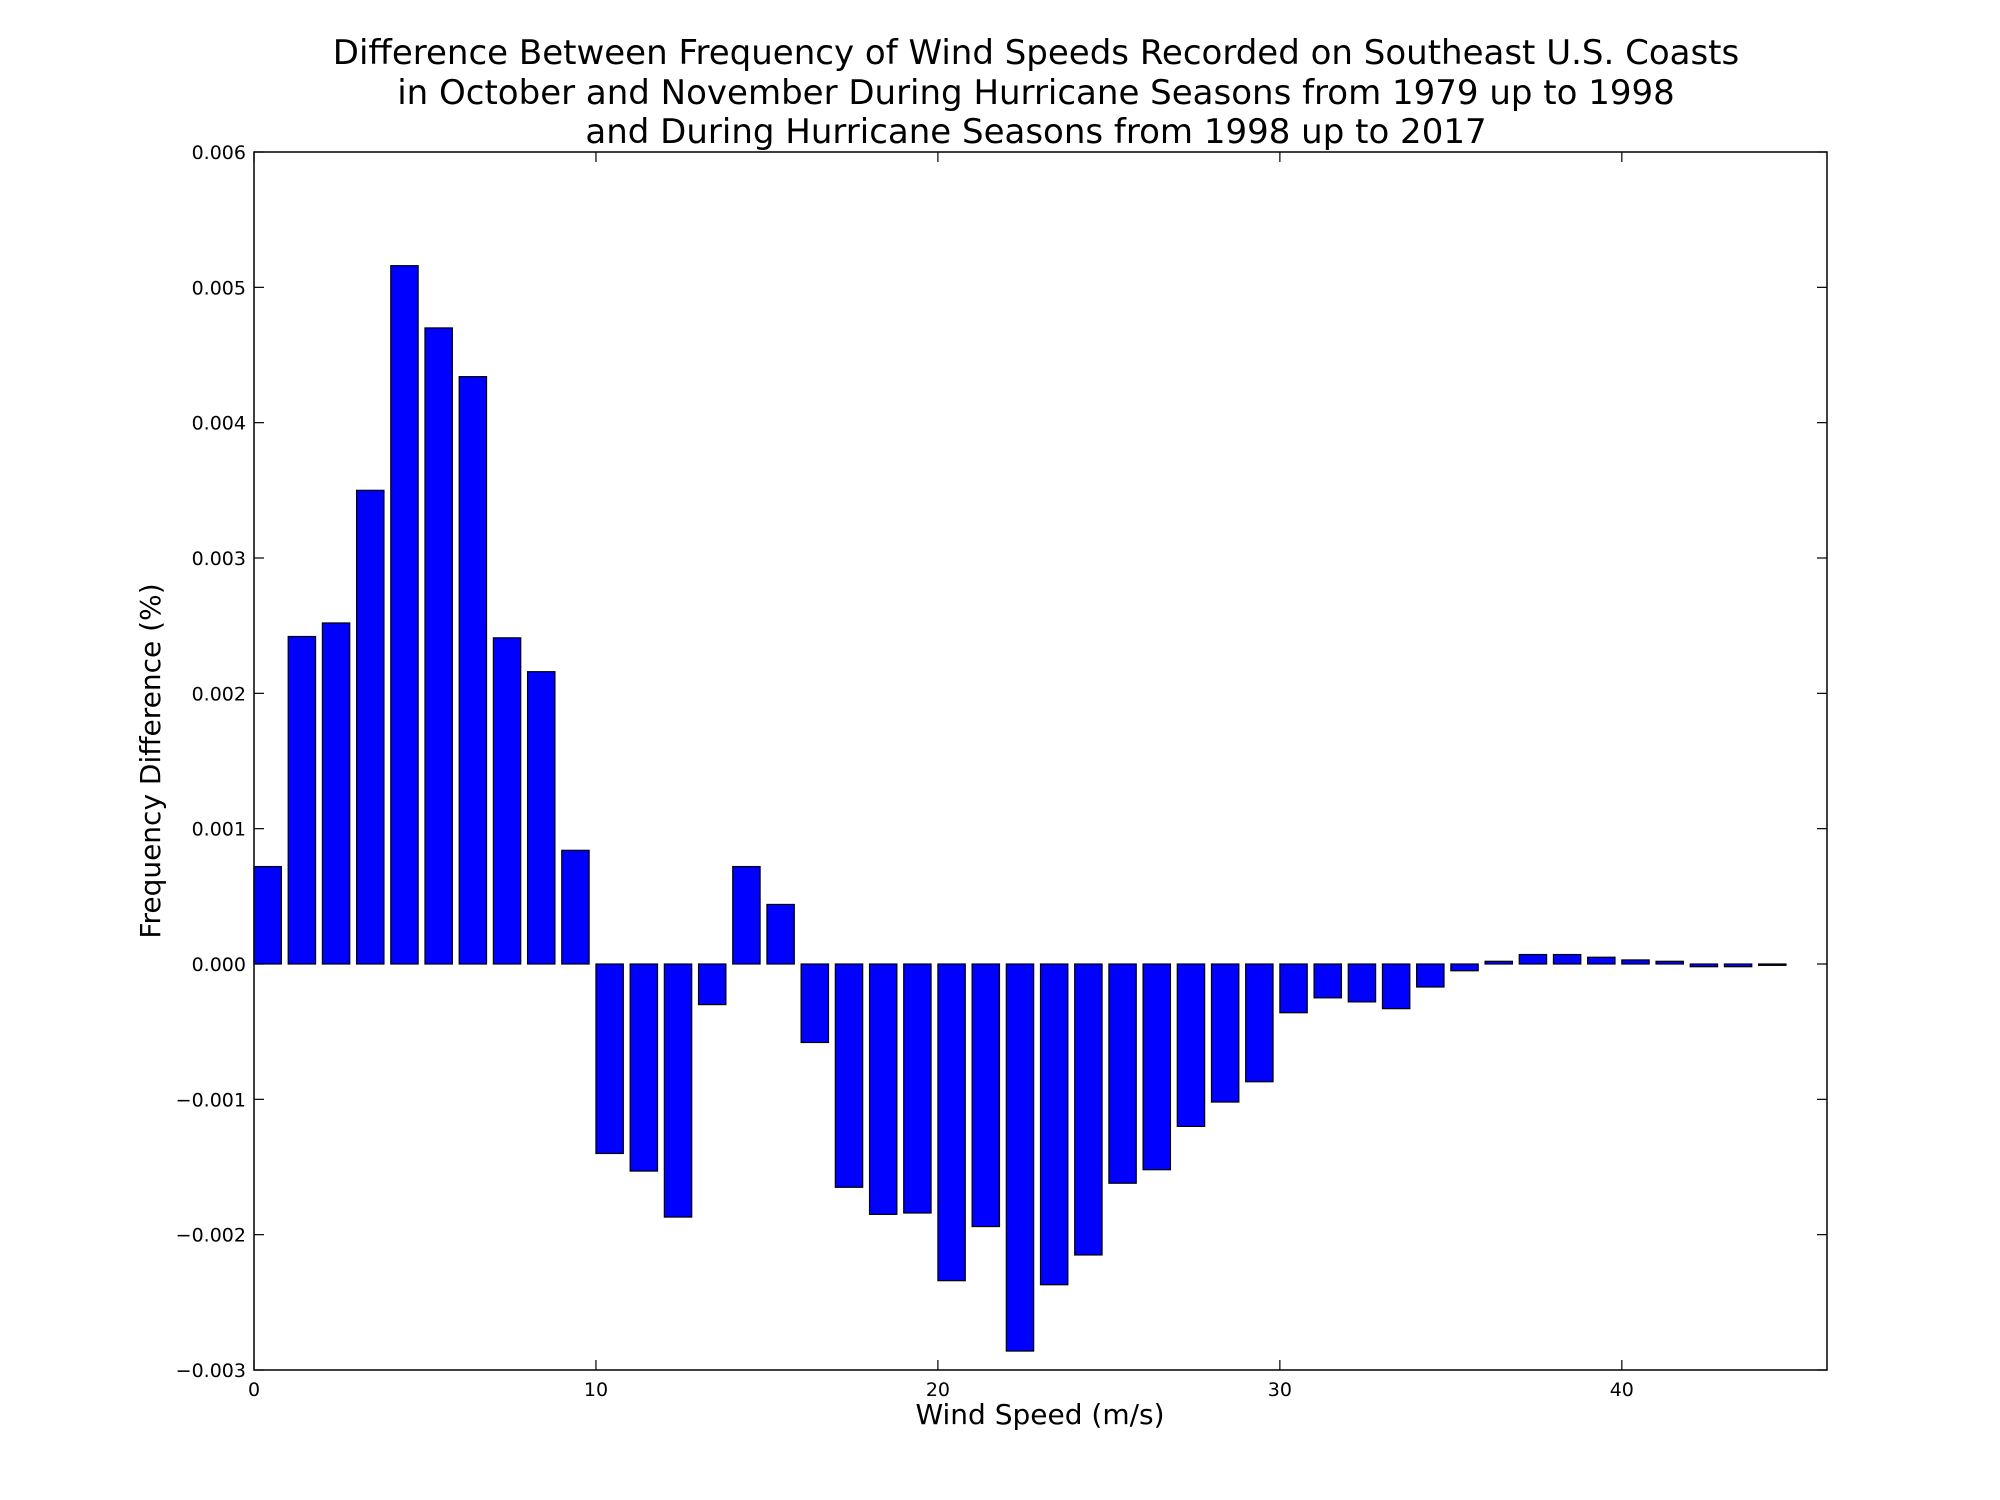 This screenshot has width=2000, height=1500. Describe the element at coordinates (938, 1390) in the screenshot. I see `x-tick-label: 20` at that location.